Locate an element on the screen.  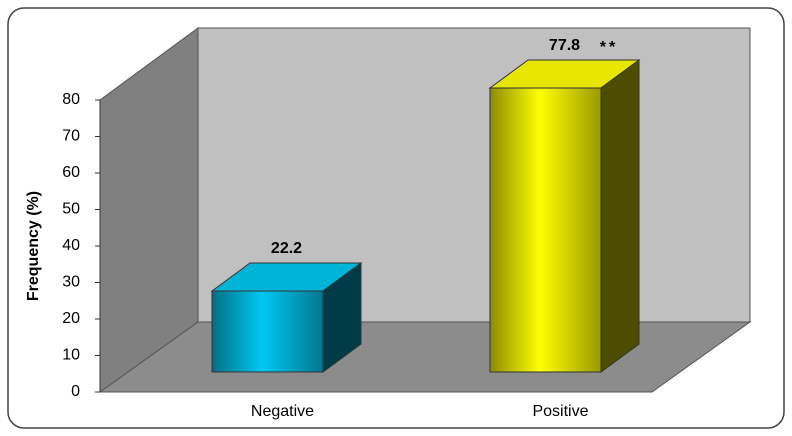
x-tick-label: Negative is located at coordinates (282, 411).